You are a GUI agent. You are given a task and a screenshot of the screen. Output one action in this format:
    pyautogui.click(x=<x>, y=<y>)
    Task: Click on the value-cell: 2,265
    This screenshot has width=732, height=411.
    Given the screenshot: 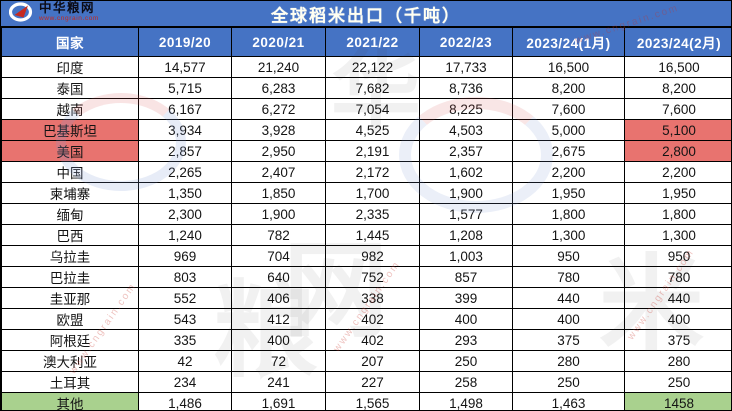 What is the action you would take?
    pyautogui.click(x=185, y=172)
    